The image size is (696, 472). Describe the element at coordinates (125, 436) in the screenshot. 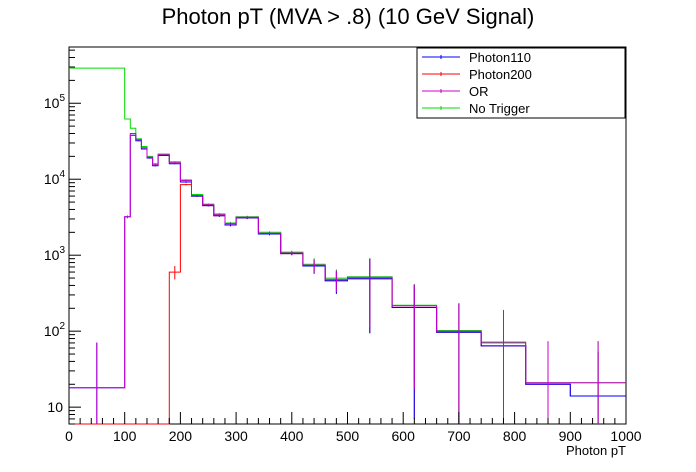

I see `x-tick-label: 100` at that location.